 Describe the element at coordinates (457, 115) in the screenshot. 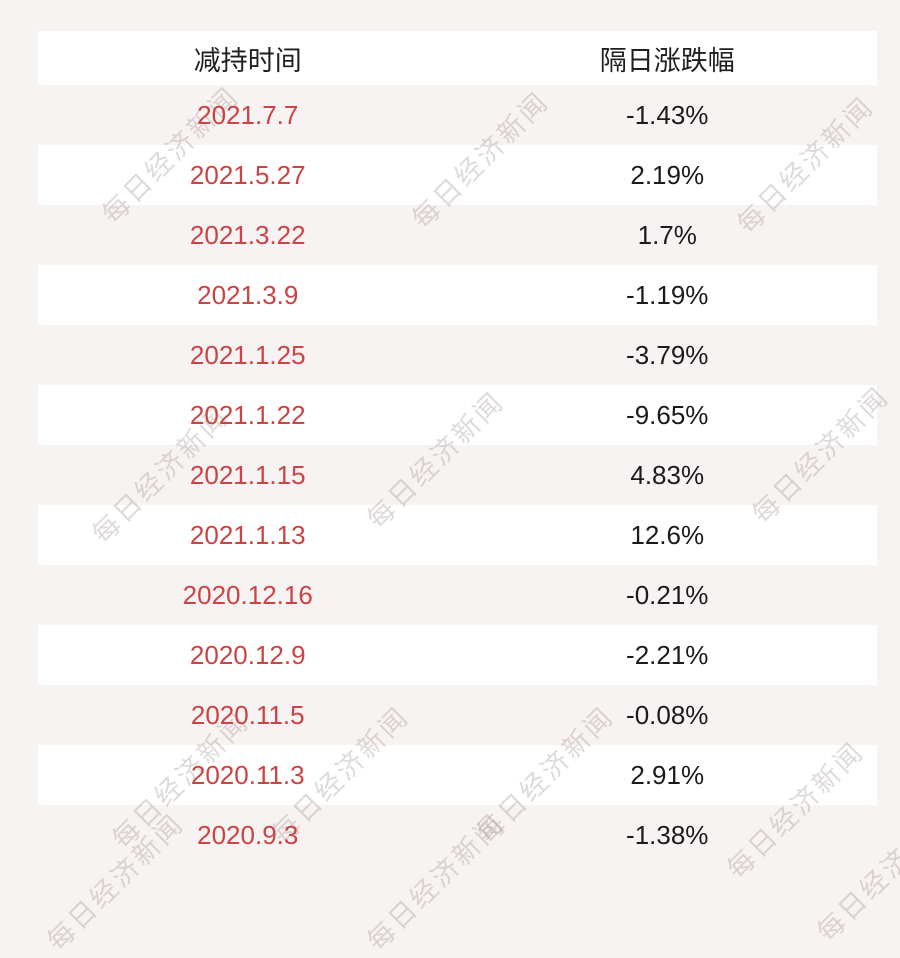

I see `table-row: 2021.7.7 -1.43%` at that location.